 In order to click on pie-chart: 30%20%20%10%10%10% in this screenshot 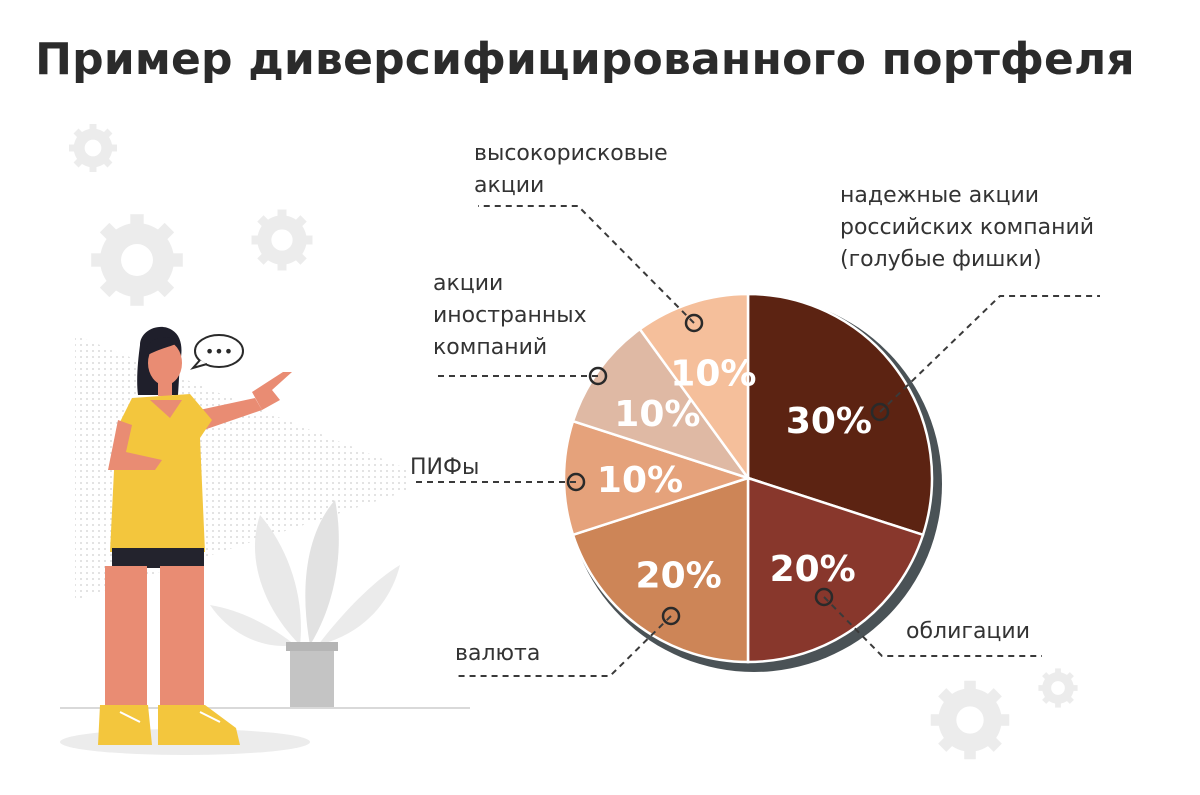, I will do `click(748, 478)`.